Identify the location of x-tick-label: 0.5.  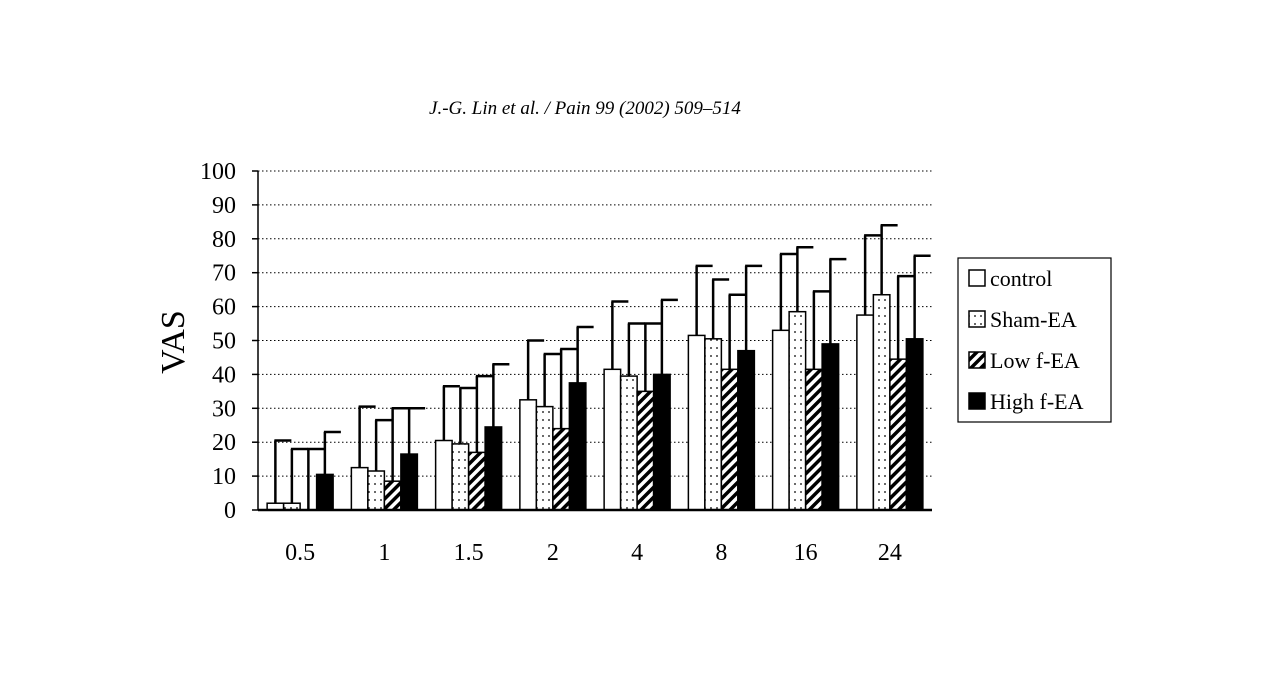
(300, 553).